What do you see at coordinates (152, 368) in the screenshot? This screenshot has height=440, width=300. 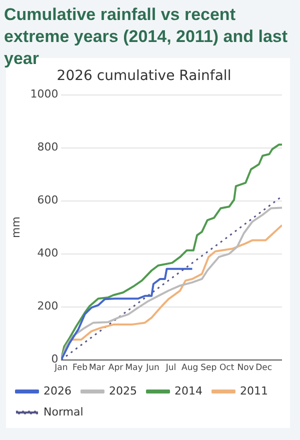 I see `x-tick-label: Jun` at bounding box center [152, 368].